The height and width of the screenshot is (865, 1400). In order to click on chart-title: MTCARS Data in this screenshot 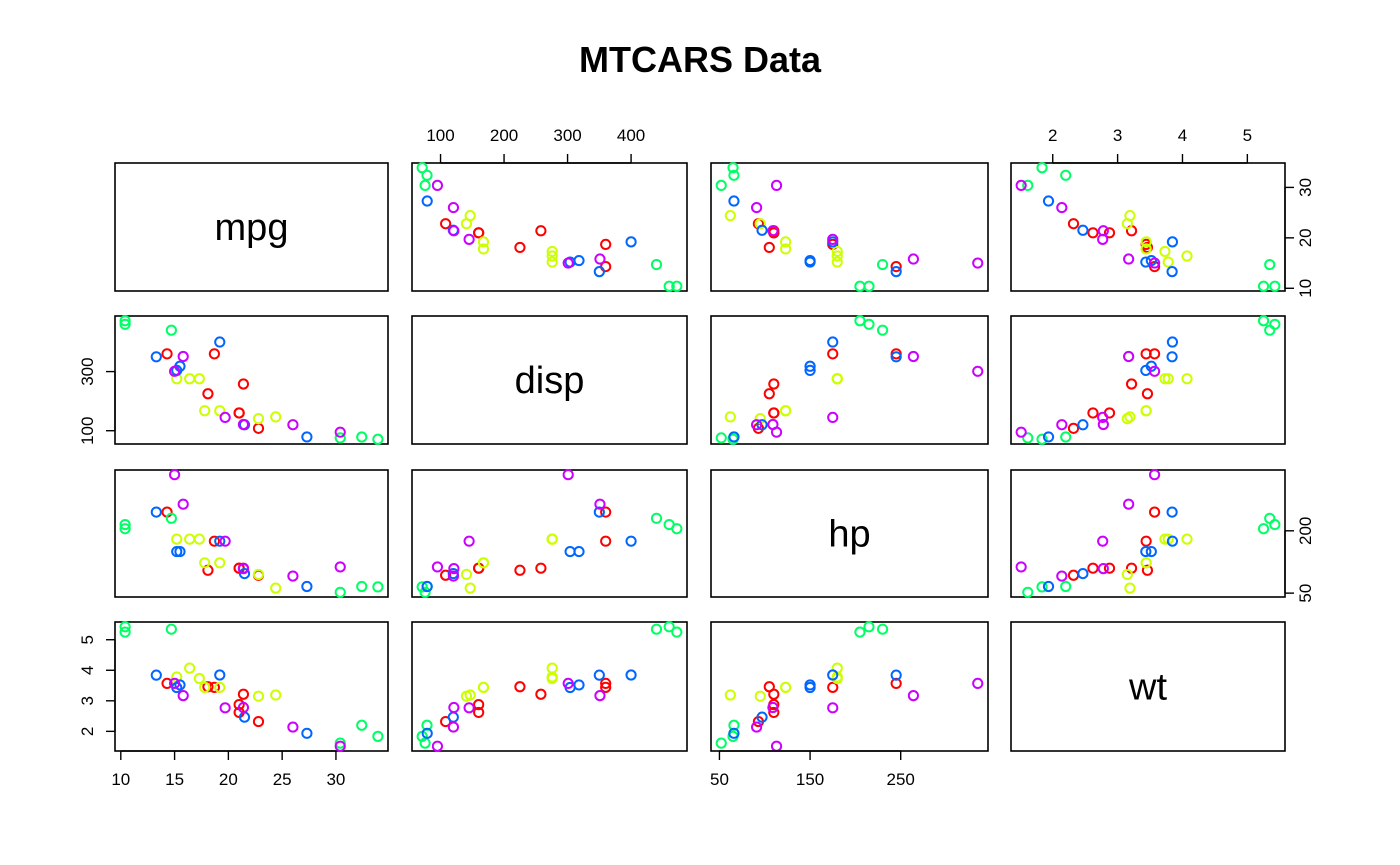, I will do `click(700, 59)`.